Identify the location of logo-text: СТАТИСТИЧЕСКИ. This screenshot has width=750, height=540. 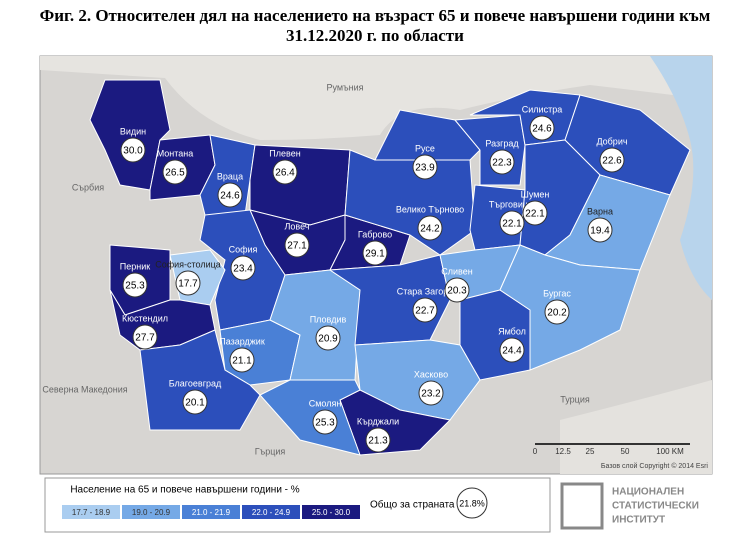
(655, 506).